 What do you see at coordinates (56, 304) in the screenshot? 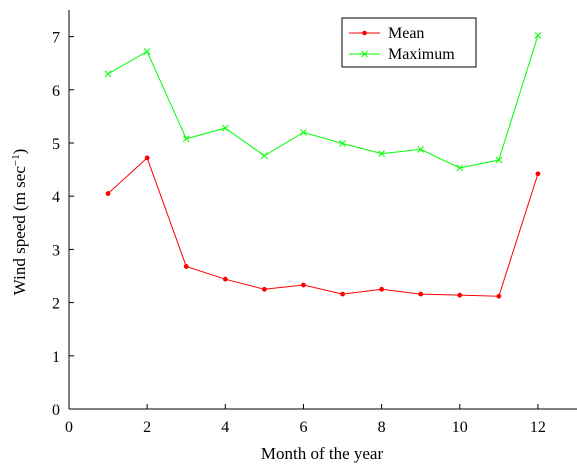
I see `y-tick-label: 2` at bounding box center [56, 304].